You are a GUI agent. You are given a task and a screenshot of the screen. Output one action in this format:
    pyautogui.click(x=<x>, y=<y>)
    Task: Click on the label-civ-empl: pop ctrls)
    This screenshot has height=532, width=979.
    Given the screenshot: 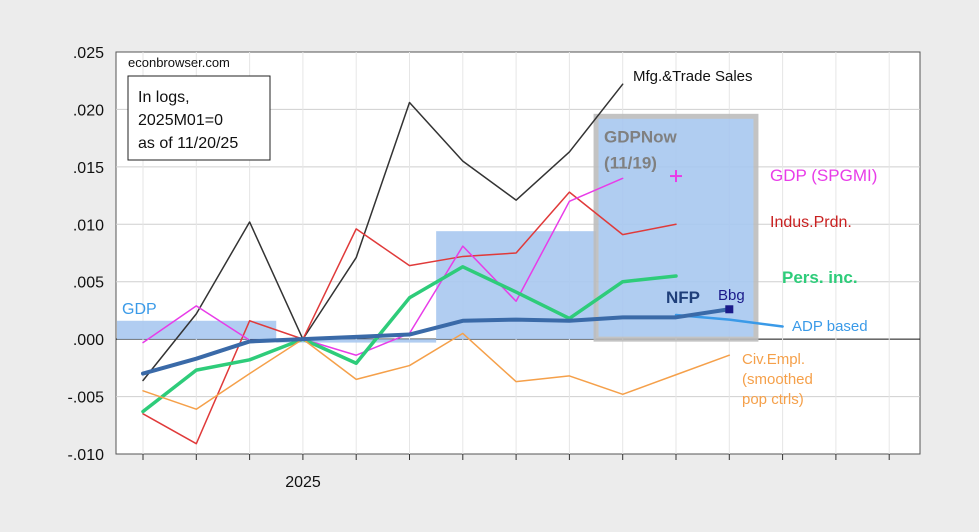 What is the action you would take?
    pyautogui.click(x=773, y=399)
    